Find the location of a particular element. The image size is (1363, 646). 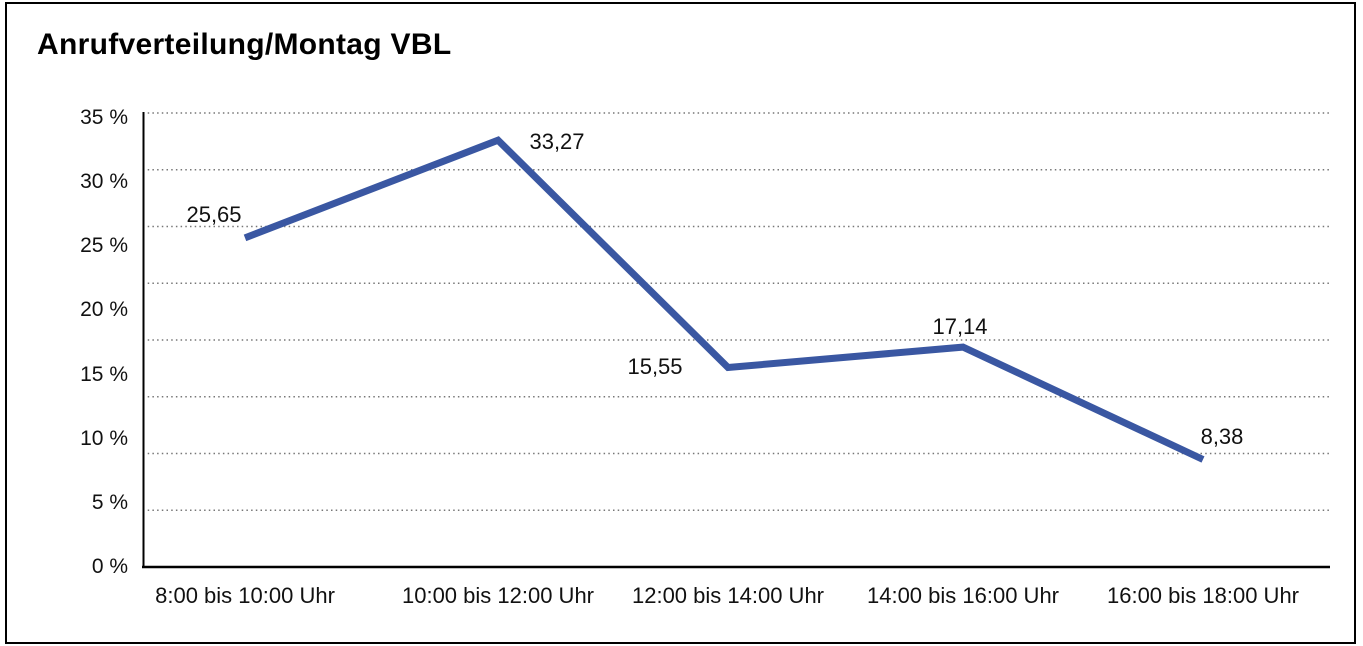

y-tick-label: 25 % is located at coordinates (104, 246).